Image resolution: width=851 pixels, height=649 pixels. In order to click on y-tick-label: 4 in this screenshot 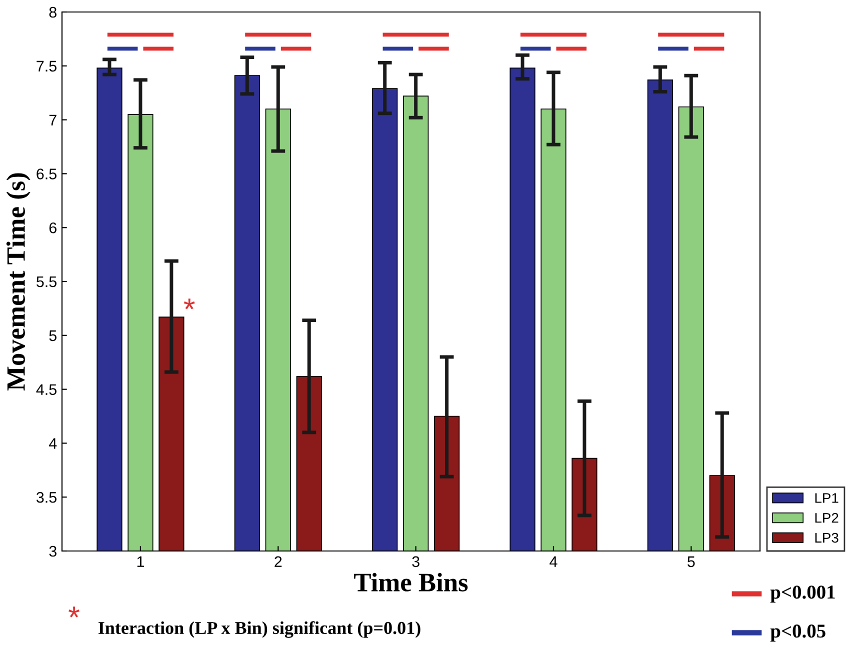, I will do `click(52, 443)`.